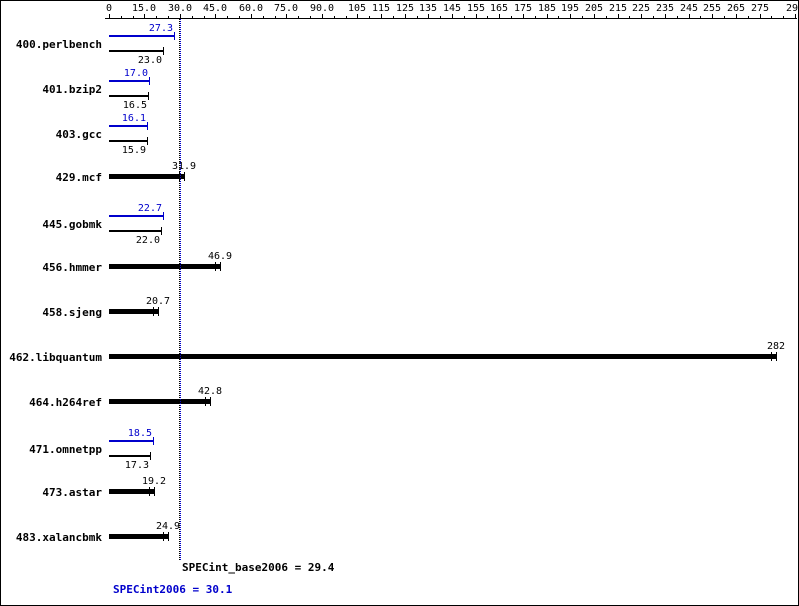  Describe the element at coordinates (776, 346) in the screenshot. I see `value-label: 282` at that location.